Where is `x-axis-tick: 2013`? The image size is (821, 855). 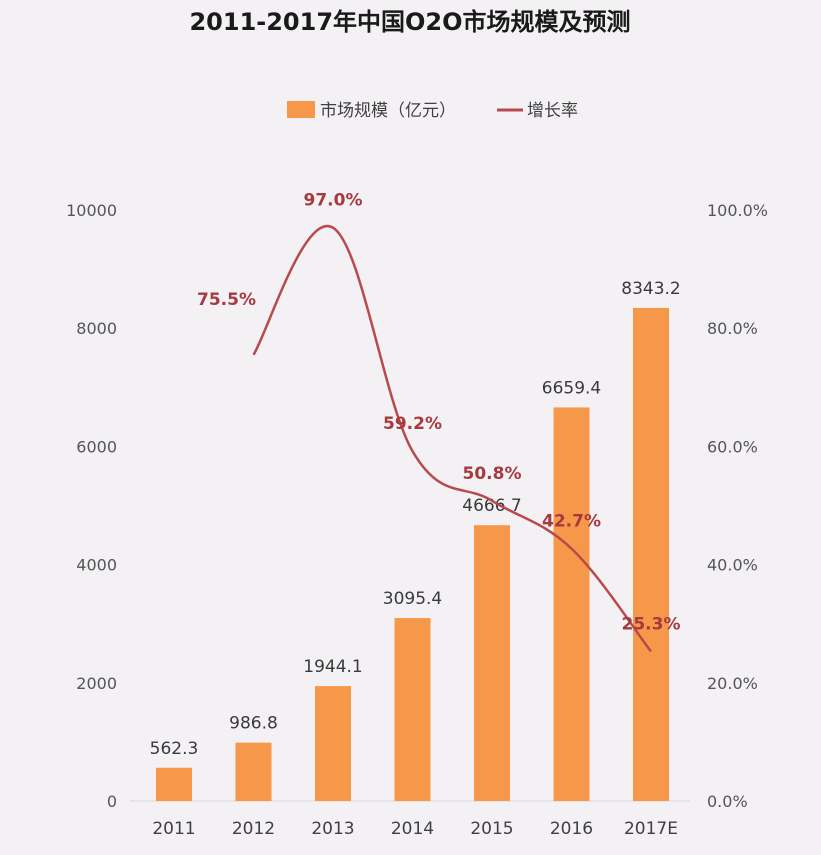 x-axis-tick: 2013 is located at coordinates (332, 829).